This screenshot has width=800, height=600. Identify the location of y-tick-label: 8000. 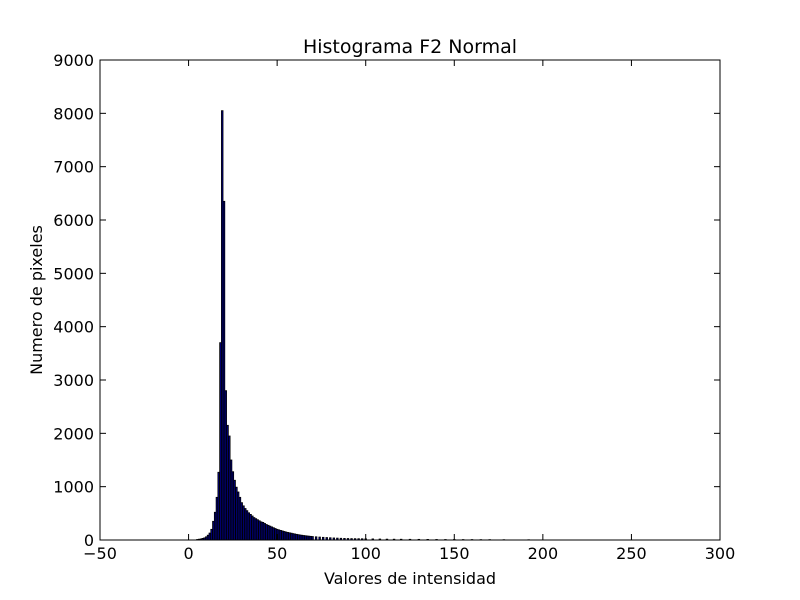
(73, 113).